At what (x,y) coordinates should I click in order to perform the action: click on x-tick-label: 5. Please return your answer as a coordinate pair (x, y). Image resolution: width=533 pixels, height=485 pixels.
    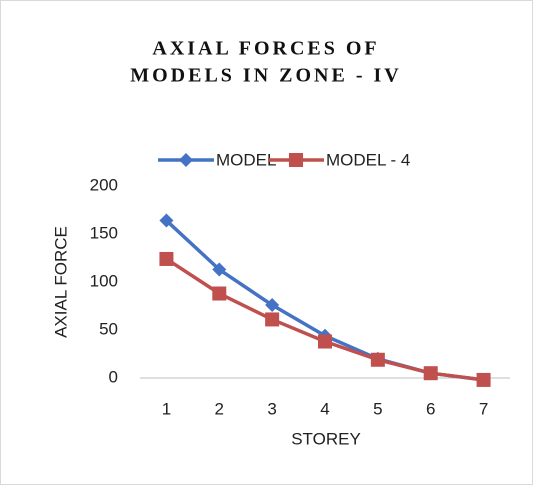
    Looking at the image, I should click on (377, 408).